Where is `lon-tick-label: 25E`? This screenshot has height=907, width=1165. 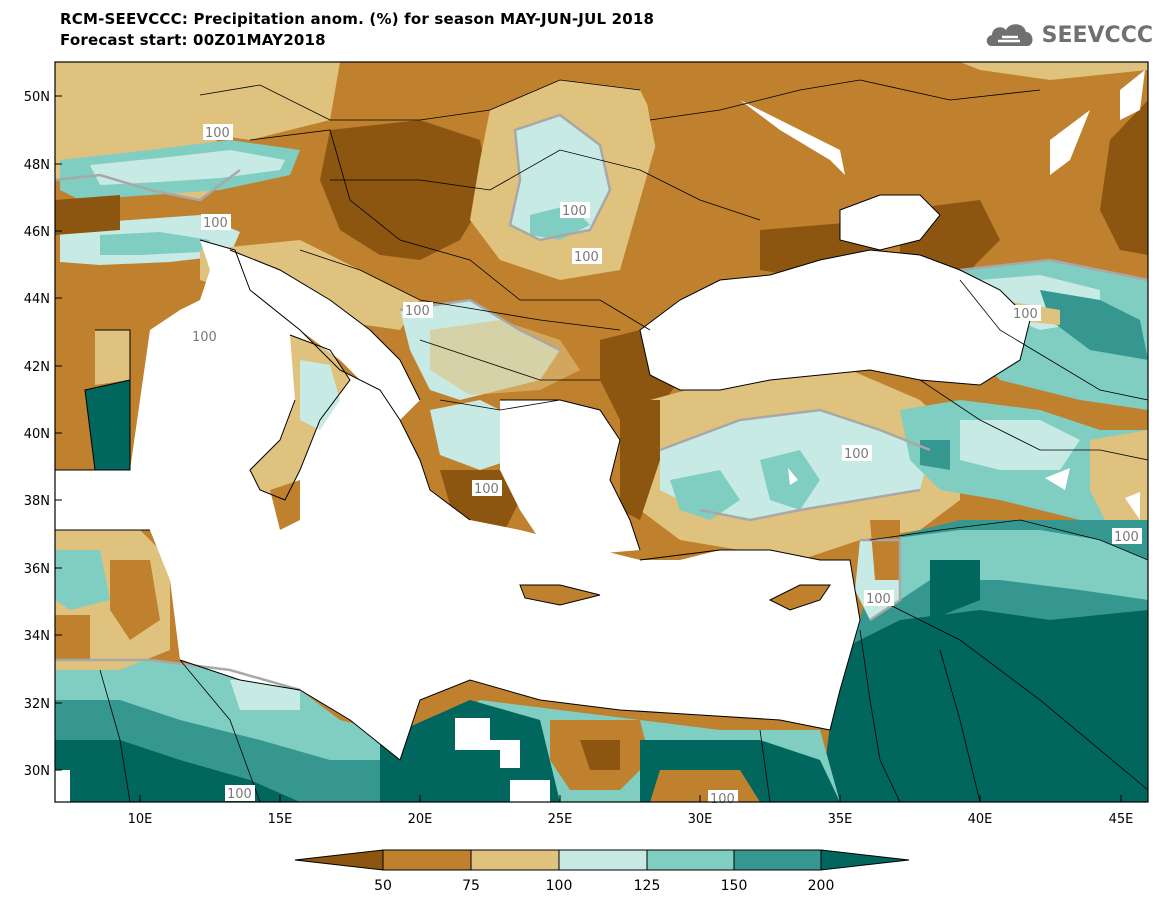 lon-tick-label: 25E is located at coordinates (560, 819).